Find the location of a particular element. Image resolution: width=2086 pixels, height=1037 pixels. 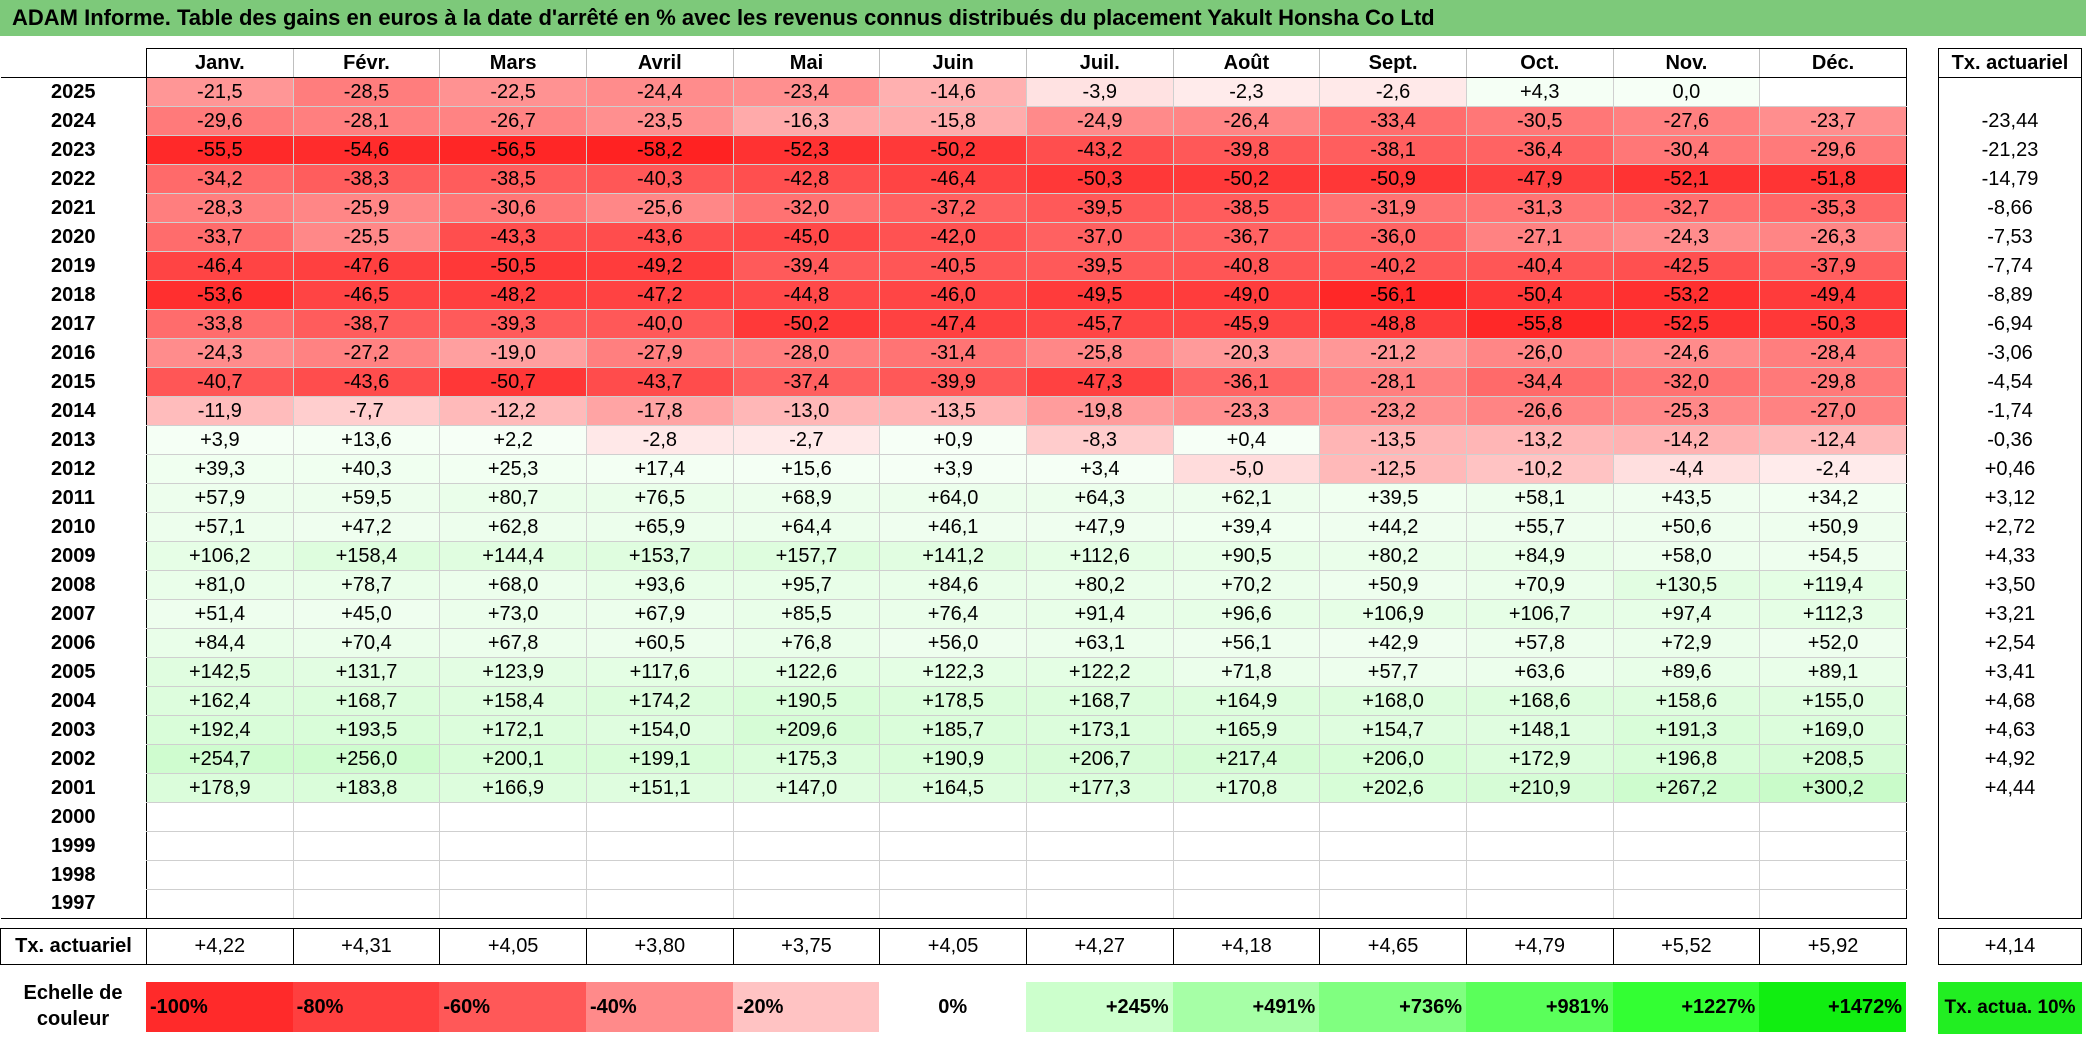

gain-cell: -54,6 is located at coordinates (366, 150).